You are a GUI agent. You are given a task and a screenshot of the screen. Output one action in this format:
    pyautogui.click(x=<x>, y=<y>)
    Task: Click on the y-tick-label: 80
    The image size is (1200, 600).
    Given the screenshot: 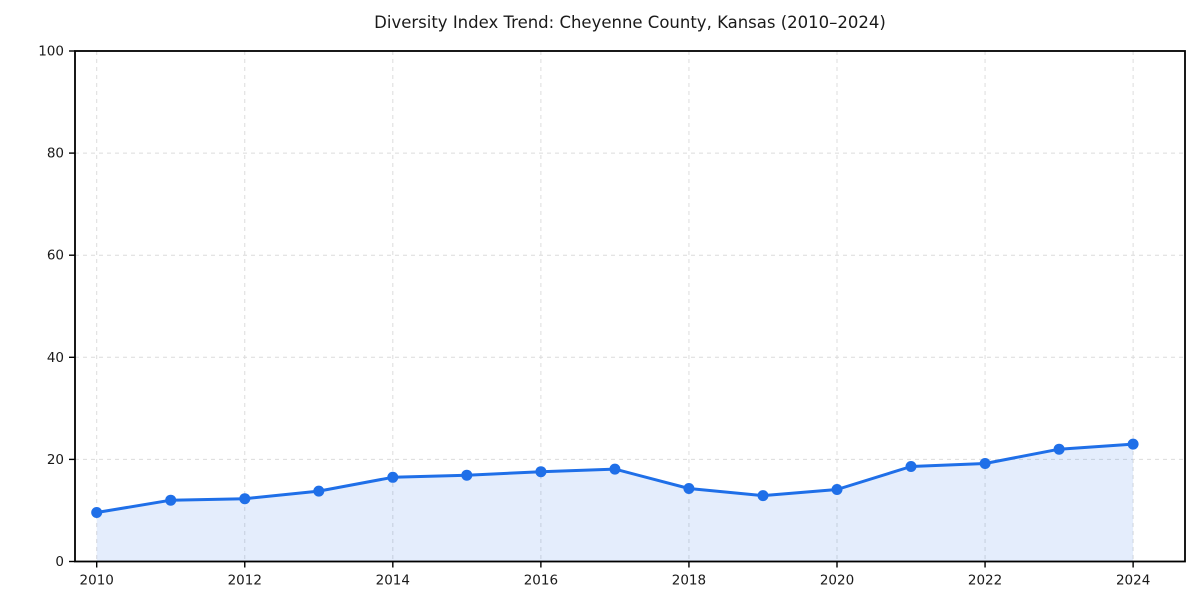 What is the action you would take?
    pyautogui.click(x=55, y=154)
    